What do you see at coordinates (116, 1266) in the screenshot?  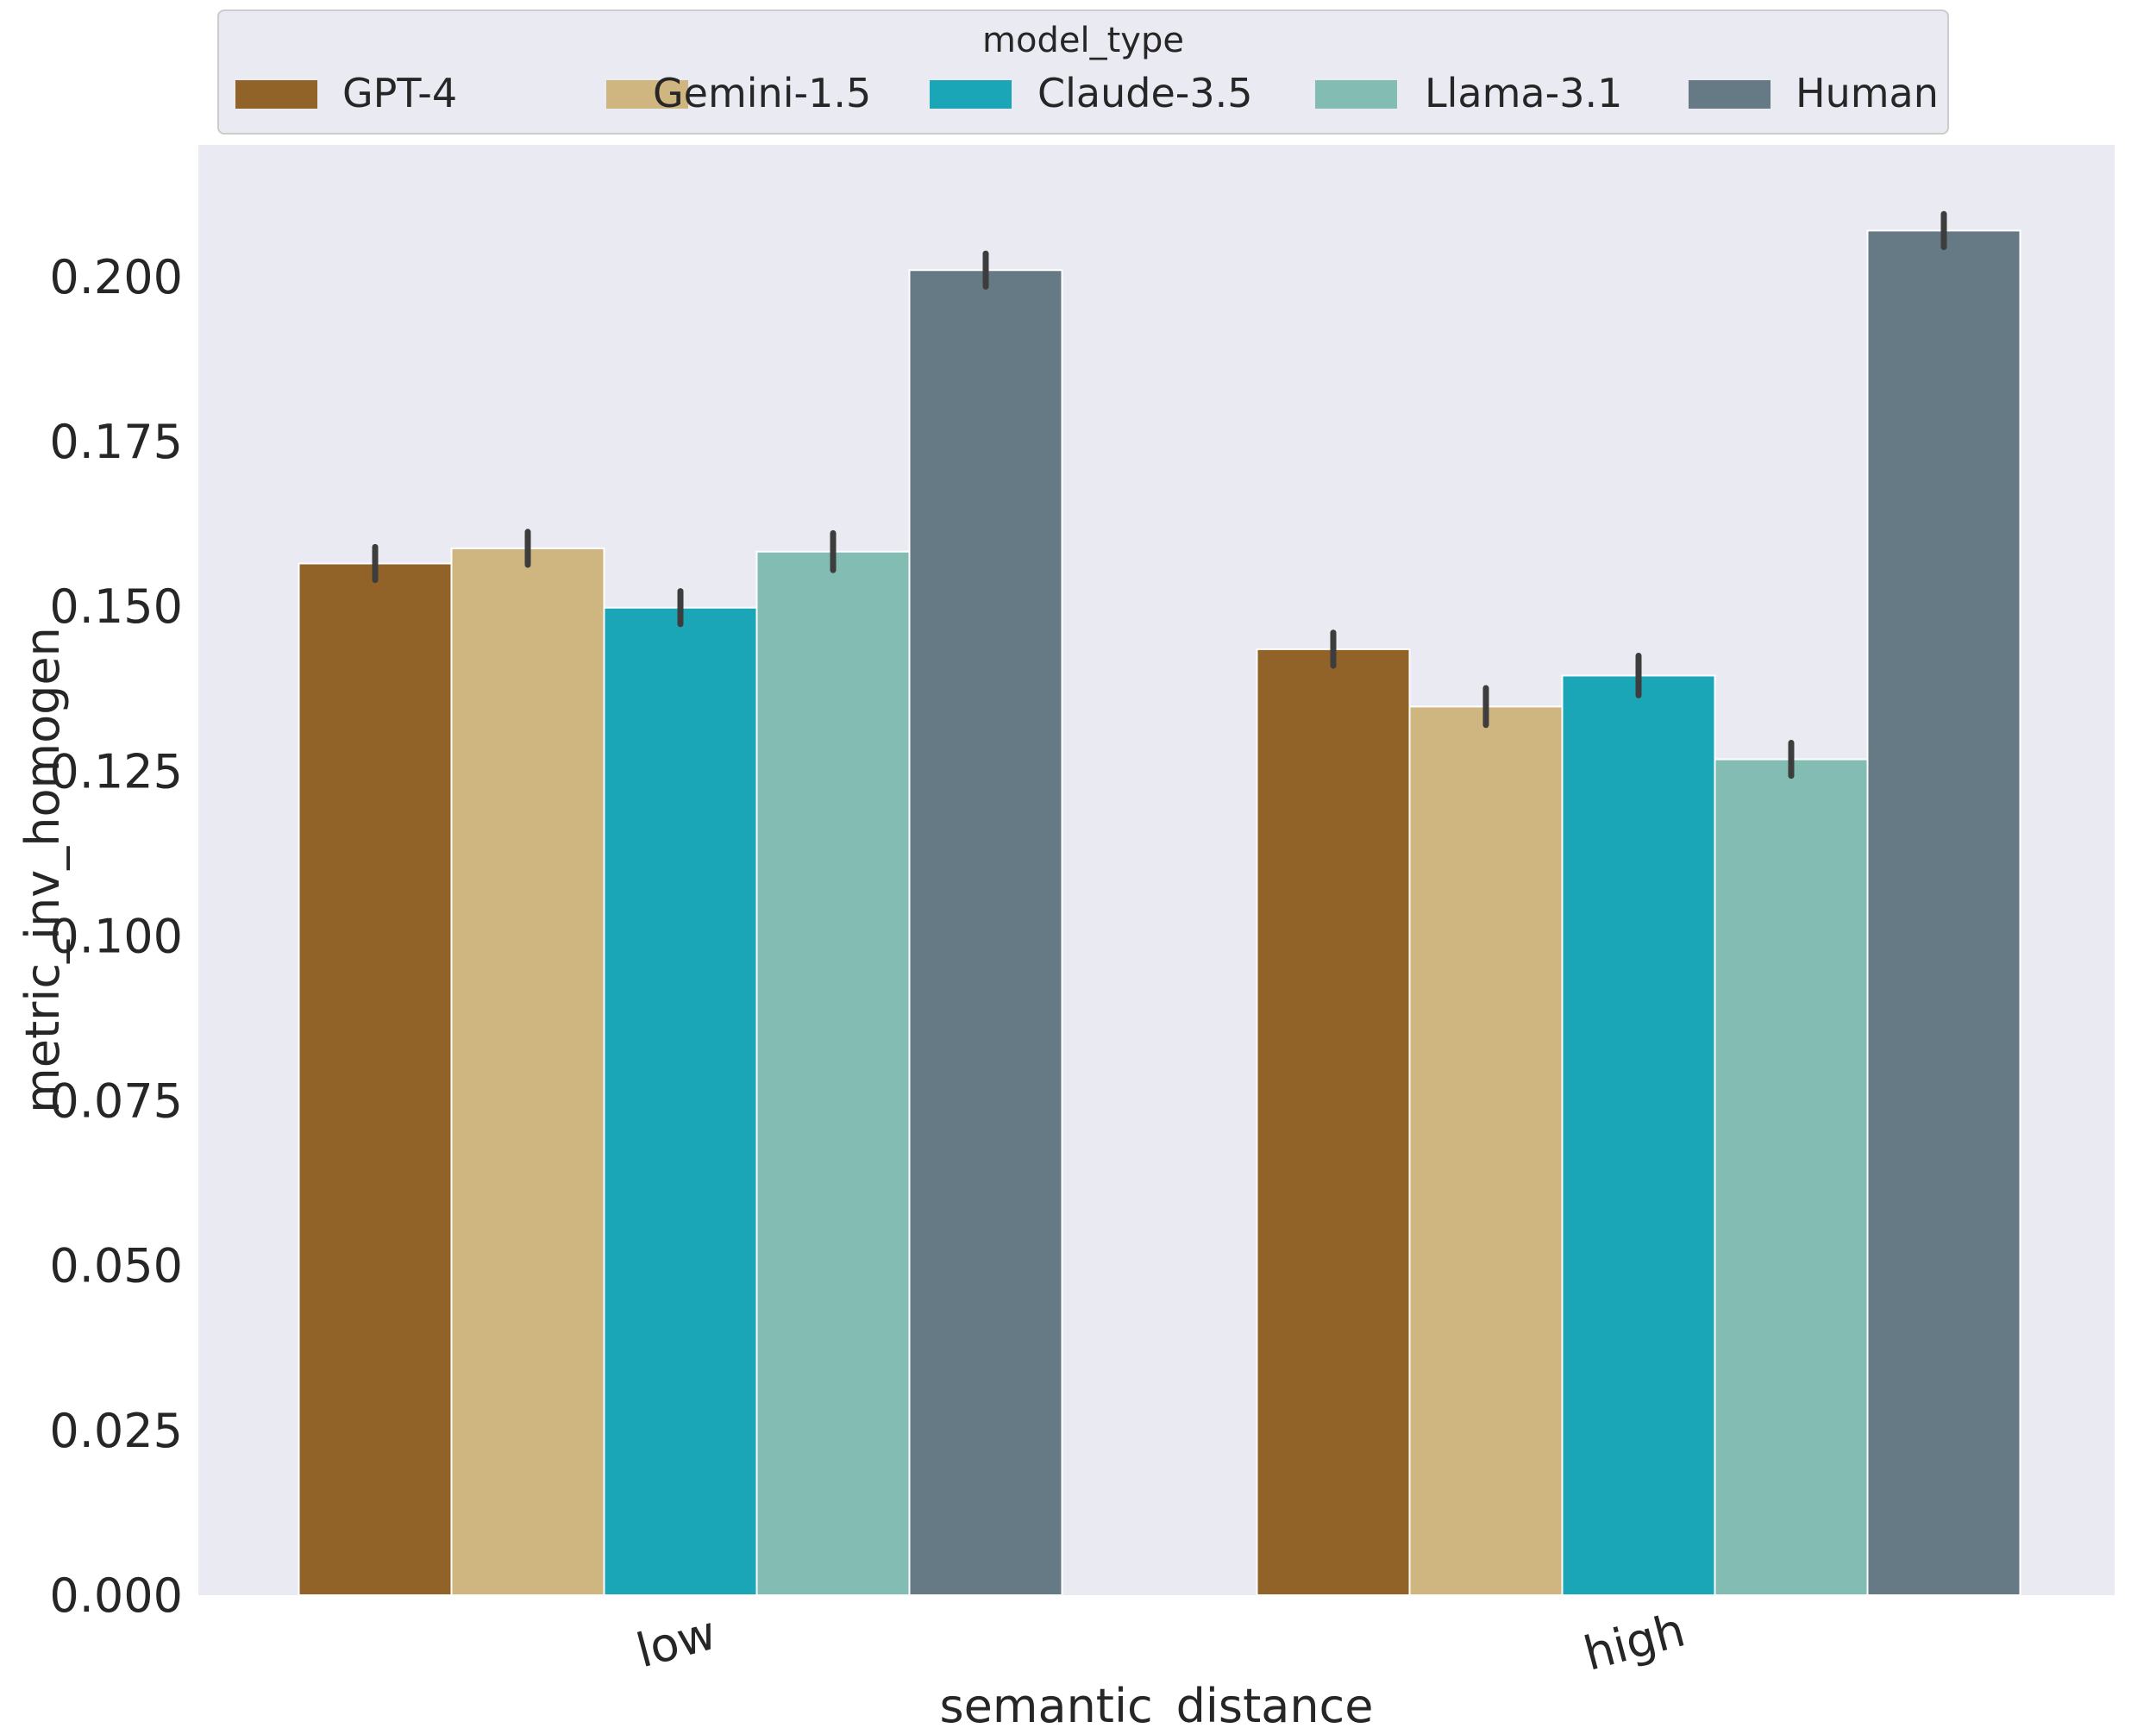 I see `y-tick-label: 0.050` at bounding box center [116, 1266].